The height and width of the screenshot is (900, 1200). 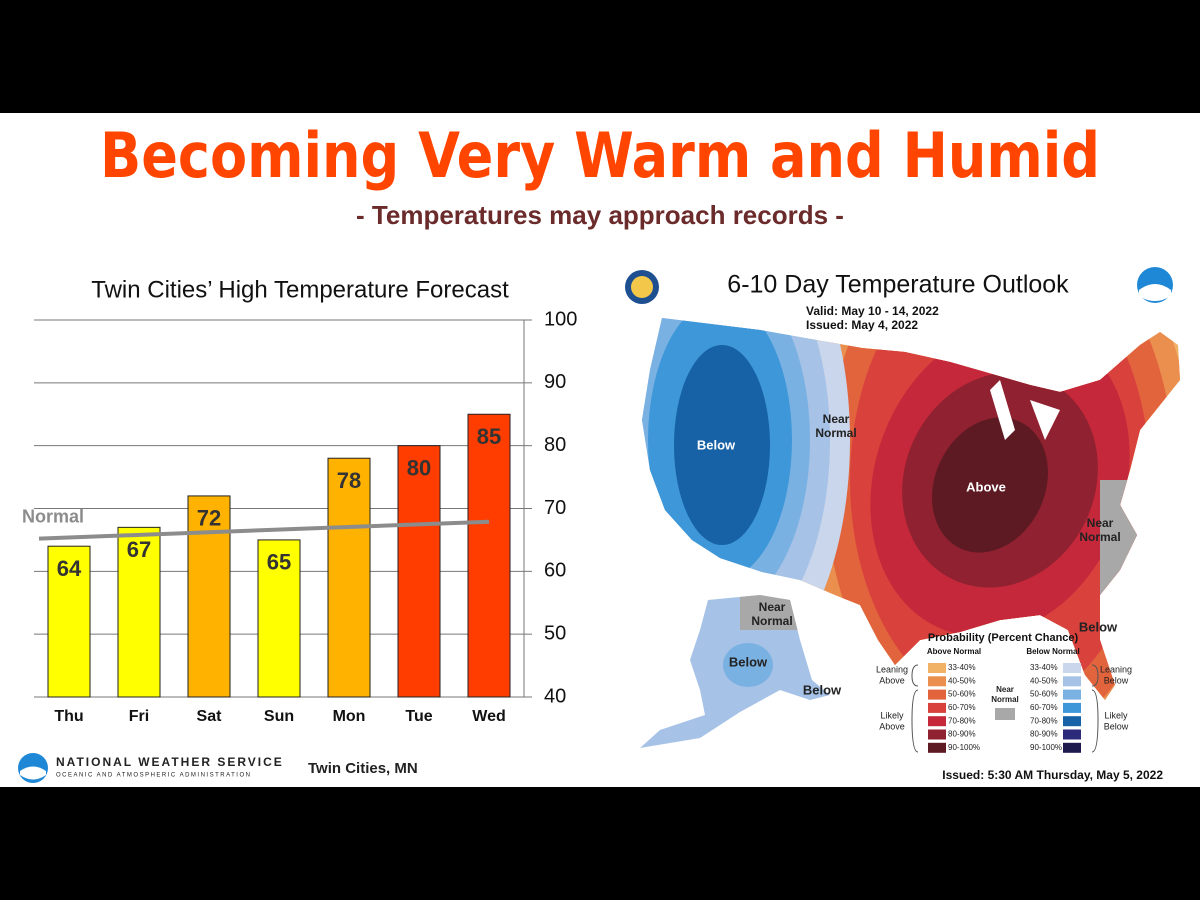 I want to click on y-tick-label: 80, so click(x=555, y=445).